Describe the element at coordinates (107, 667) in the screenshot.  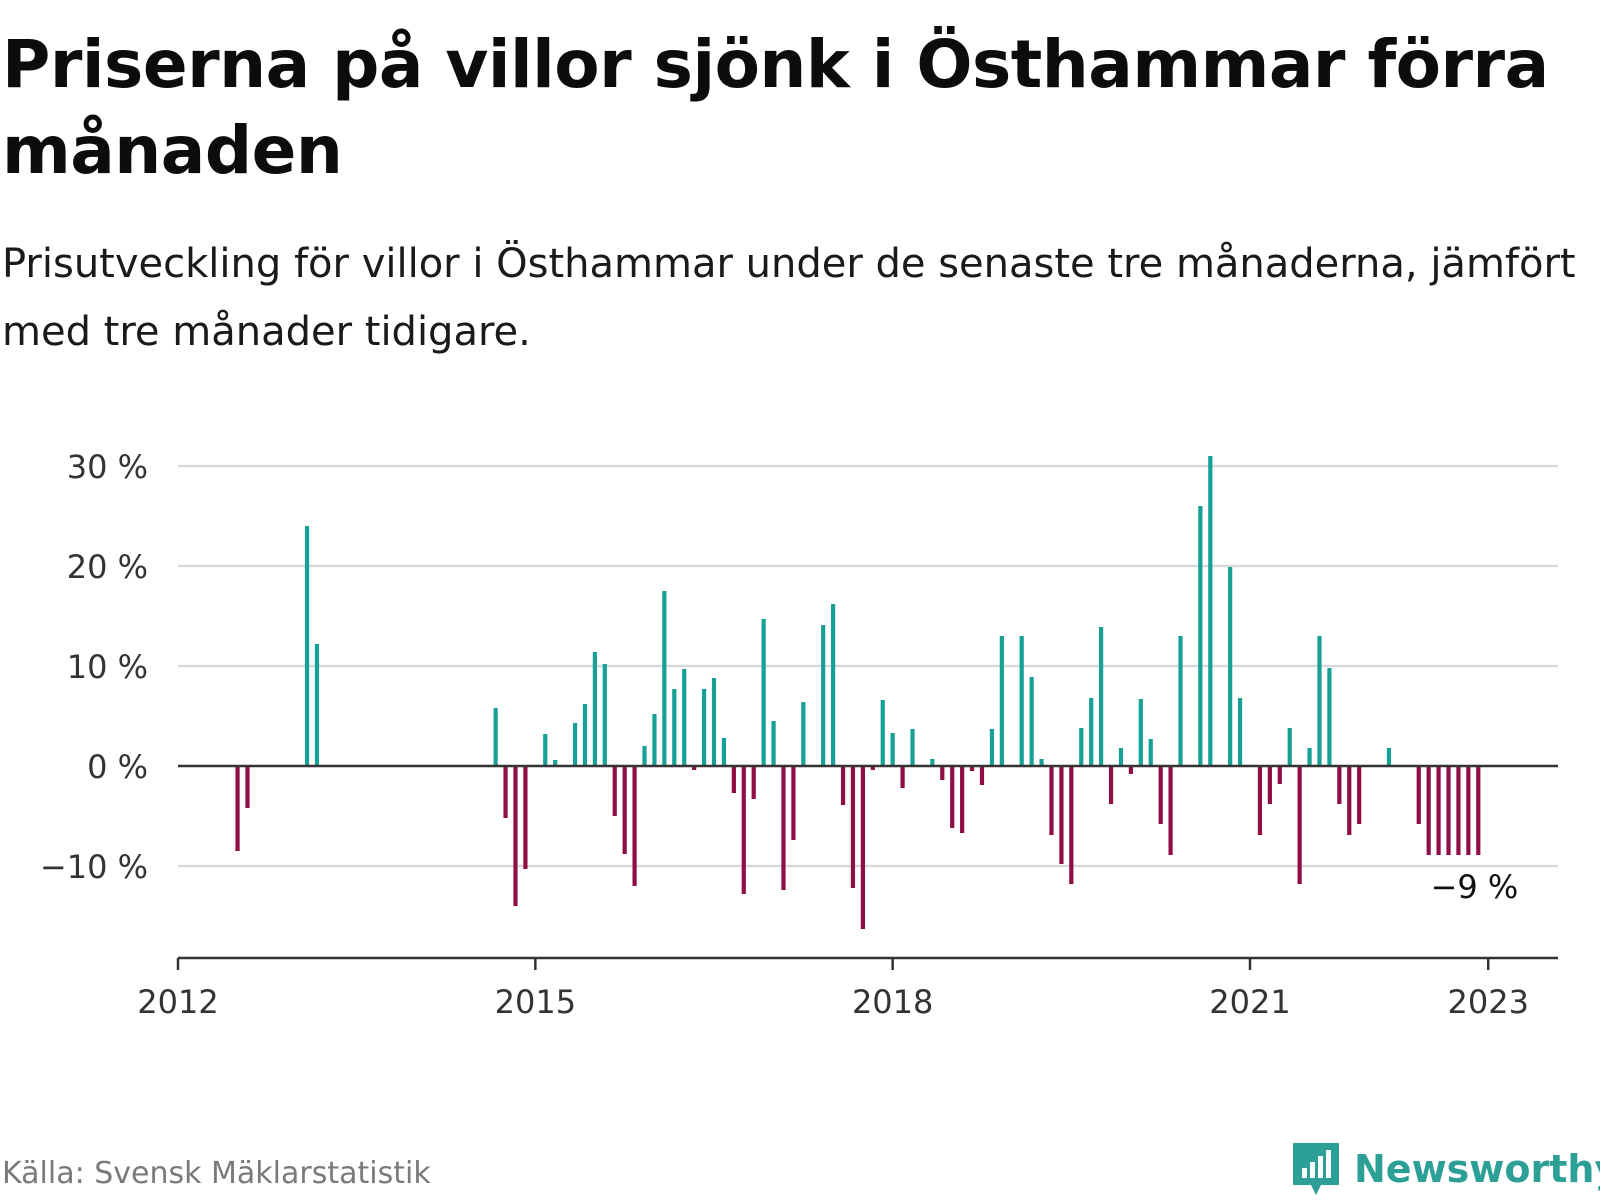
I see `y-tick-label: 10 %` at that location.